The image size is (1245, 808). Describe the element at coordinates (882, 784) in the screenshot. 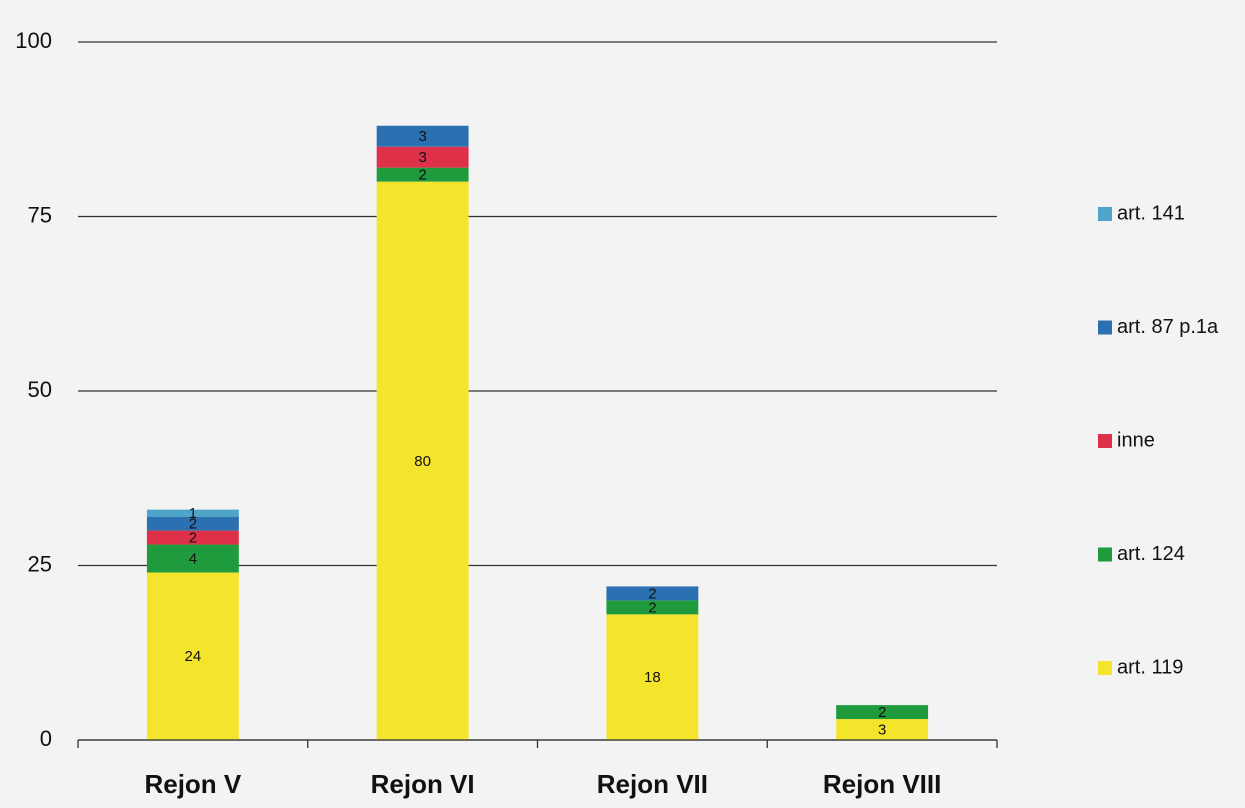

I see `x-tick-label: Rejon VIII` at that location.